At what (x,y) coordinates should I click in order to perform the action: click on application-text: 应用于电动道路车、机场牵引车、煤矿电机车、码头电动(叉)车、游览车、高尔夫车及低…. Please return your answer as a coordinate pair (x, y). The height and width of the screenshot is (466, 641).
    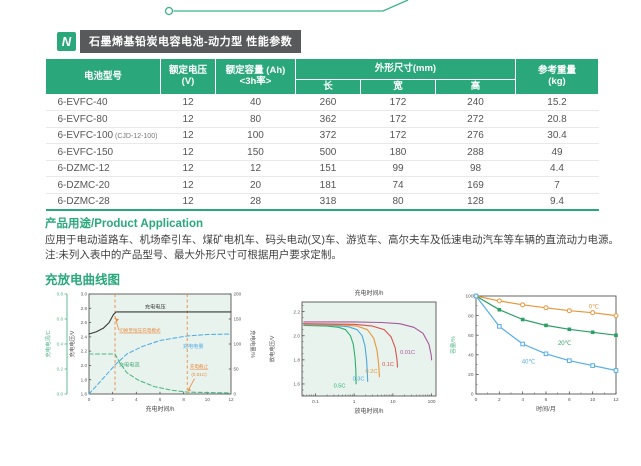
    Looking at the image, I should click on (332, 240).